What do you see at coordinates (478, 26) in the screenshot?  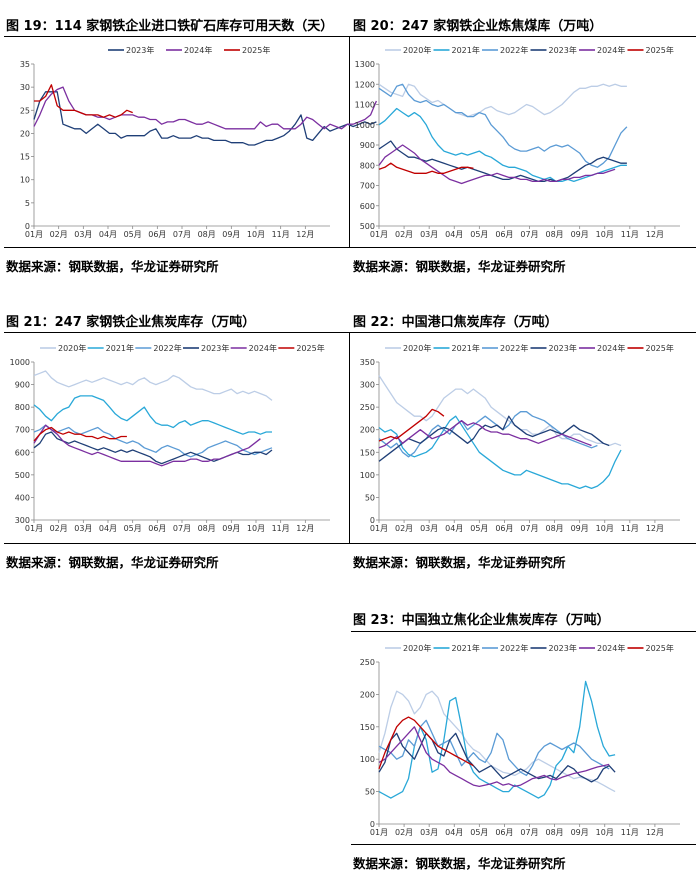 I see `fig20-title: 图 20：247 家钢铁企业炼焦煤库（万吨）` at bounding box center [478, 26].